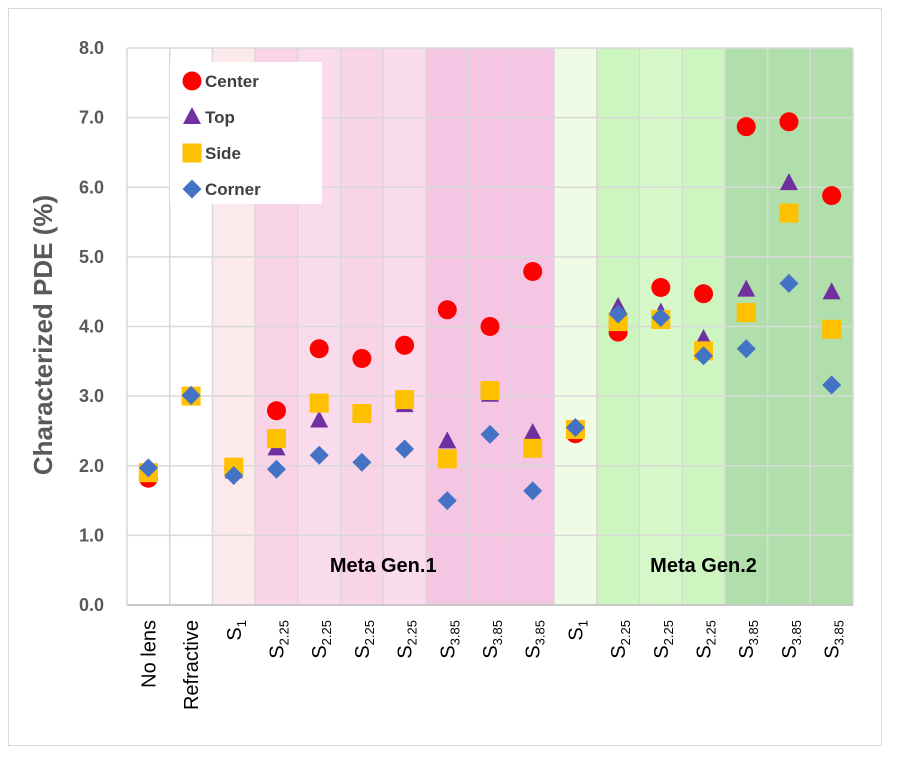 This screenshot has width=904, height=760. What do you see at coordinates (223, 153) in the screenshot?
I see `legend-label: Side` at bounding box center [223, 153].